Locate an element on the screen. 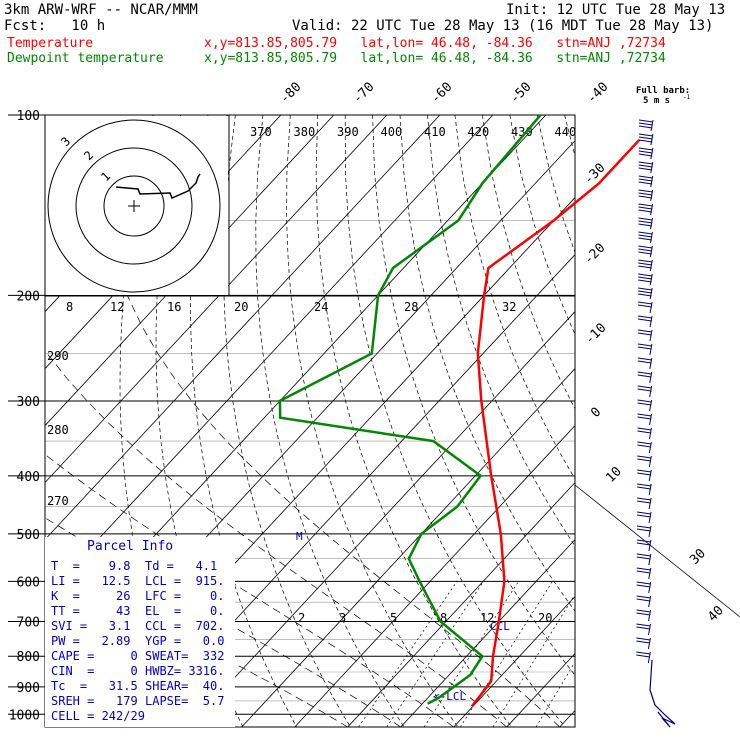 Image resolution: width=740 pixels, height=740 pixels. parcel-row-left: TT = 43 is located at coordinates (91, 611).